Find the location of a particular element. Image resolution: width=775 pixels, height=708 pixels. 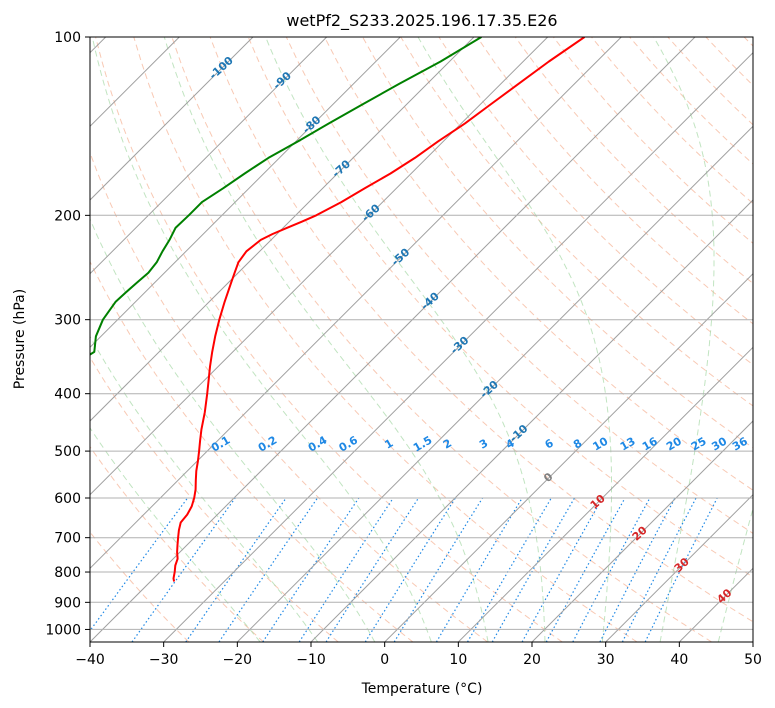

y-tick-label: 1000 is located at coordinates (63, 630).